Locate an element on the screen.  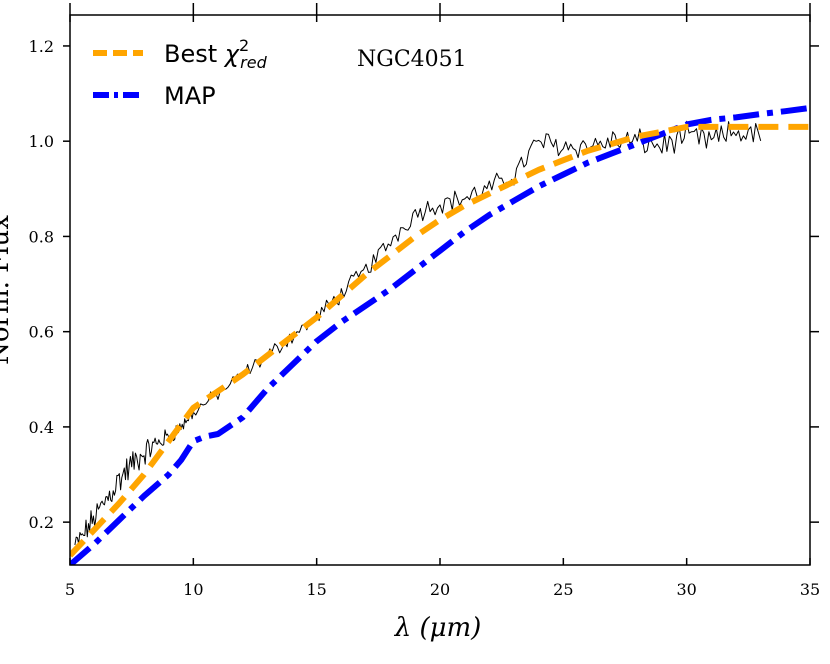
legend-best-main: Best is located at coordinates (194, 54).